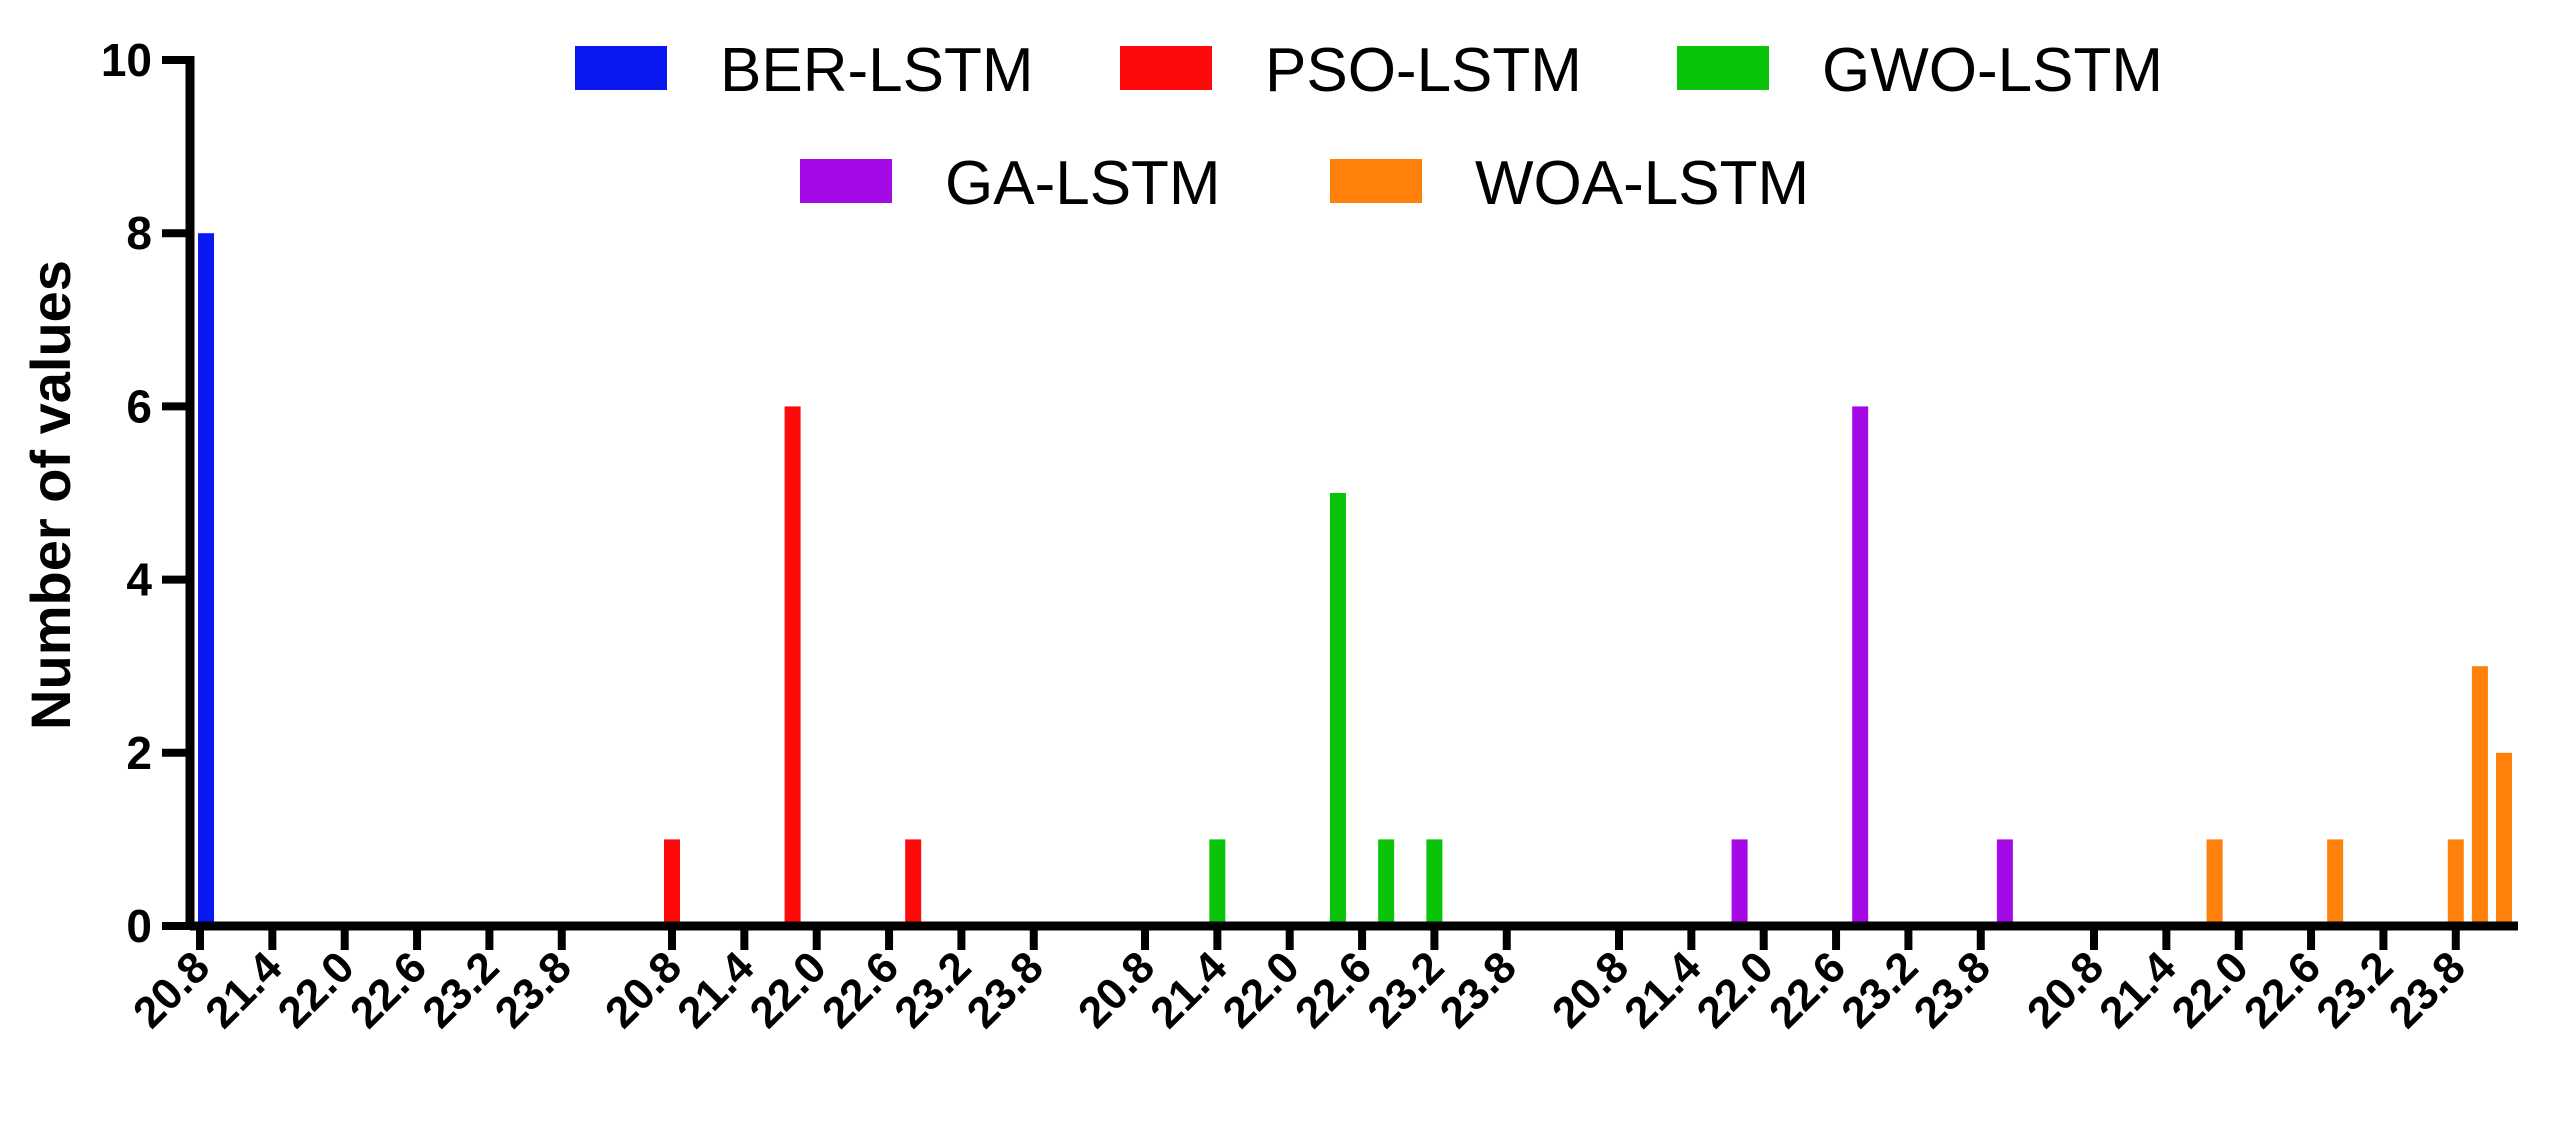 The image size is (2558, 1144). I want to click on y-axis: 0 2 4 6 8 10, so click(148, 493).